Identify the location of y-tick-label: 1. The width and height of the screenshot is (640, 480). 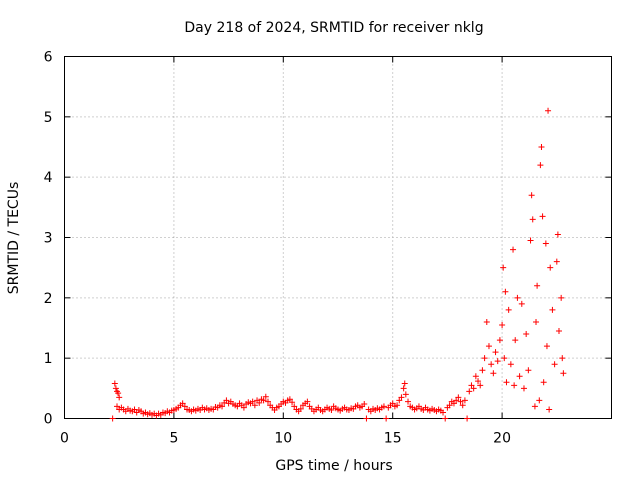
(48, 359).